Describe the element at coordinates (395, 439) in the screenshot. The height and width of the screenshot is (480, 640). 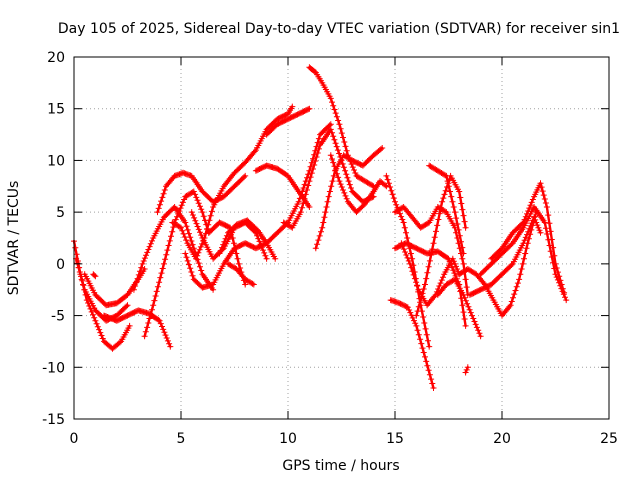
I see `x-tick-label: 15` at that location.